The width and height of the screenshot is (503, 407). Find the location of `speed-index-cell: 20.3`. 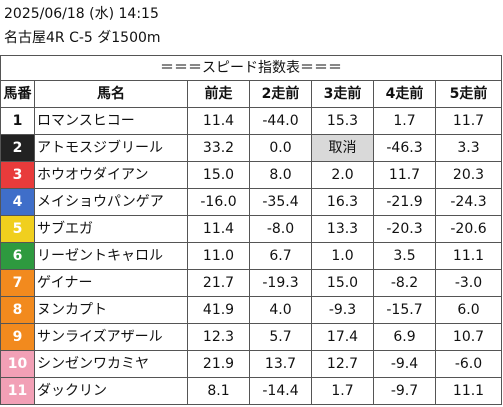

speed-index-cell: 20.3 is located at coordinates (468, 175).